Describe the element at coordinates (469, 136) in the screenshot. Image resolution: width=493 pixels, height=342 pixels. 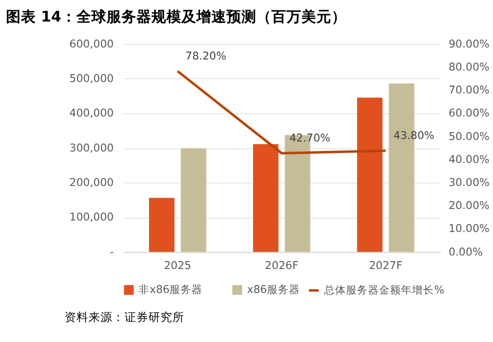
I see `y2-tick-label: 50.00%` at that location.